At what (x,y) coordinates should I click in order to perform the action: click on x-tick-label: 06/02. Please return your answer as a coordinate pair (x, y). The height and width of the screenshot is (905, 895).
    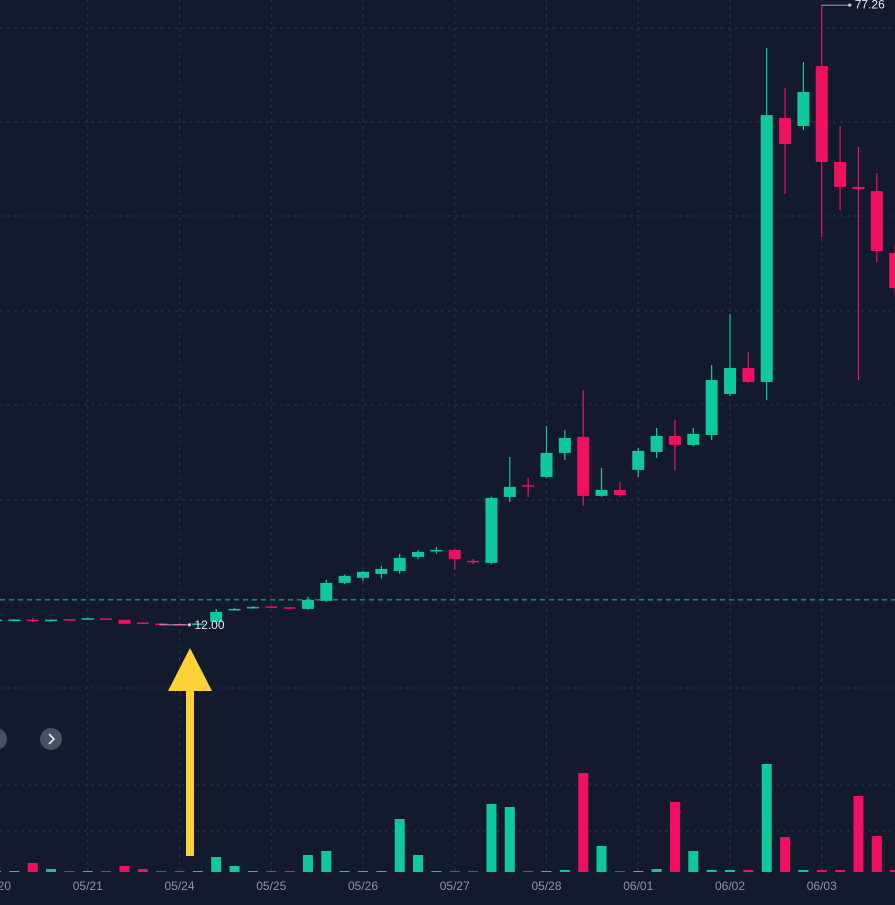
    Looking at the image, I should click on (730, 886).